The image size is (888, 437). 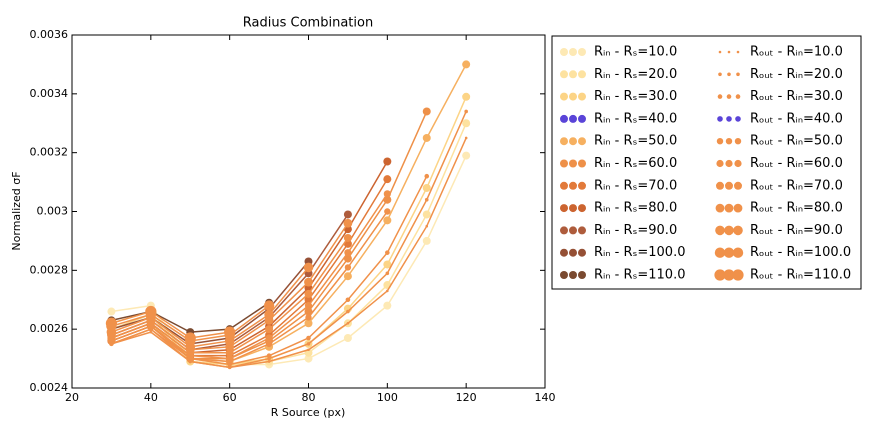 I want to click on legend-label: Rᵢₙ - Rₛ=70.0, so click(x=635, y=185).